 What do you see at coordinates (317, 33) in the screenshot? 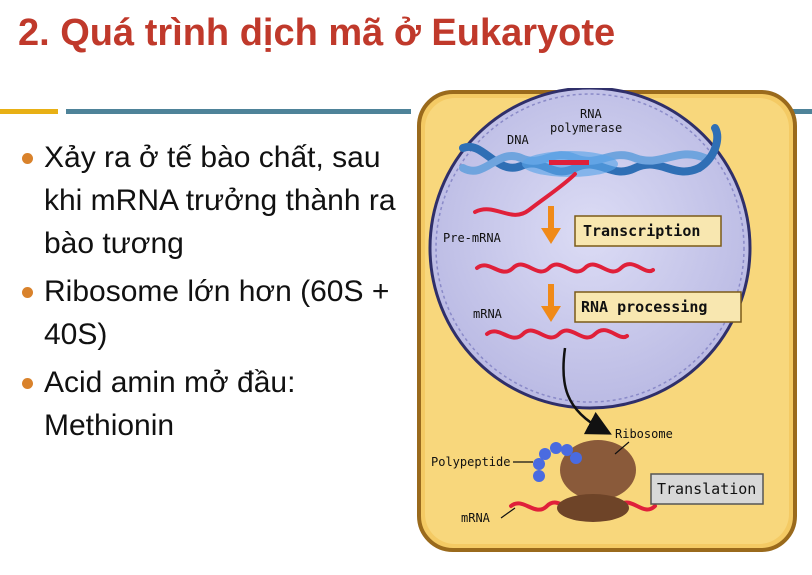
I see `slide-title: 2. Quá trình dịch mã ở Eukaryote` at bounding box center [317, 33].